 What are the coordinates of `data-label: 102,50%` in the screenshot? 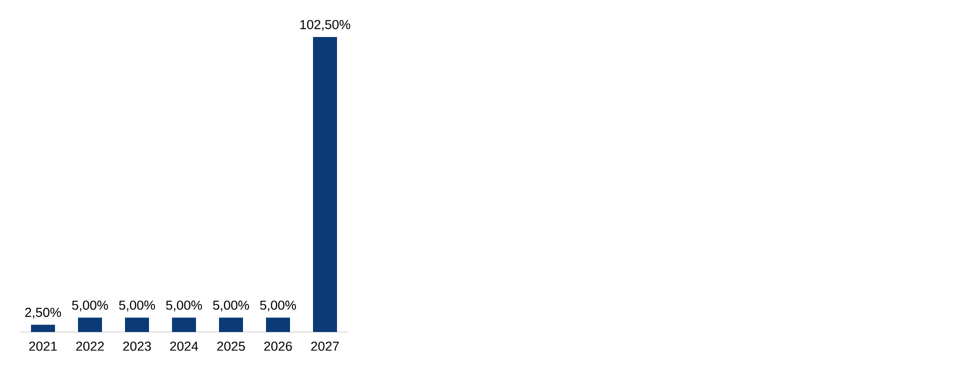 It's located at (325, 25).